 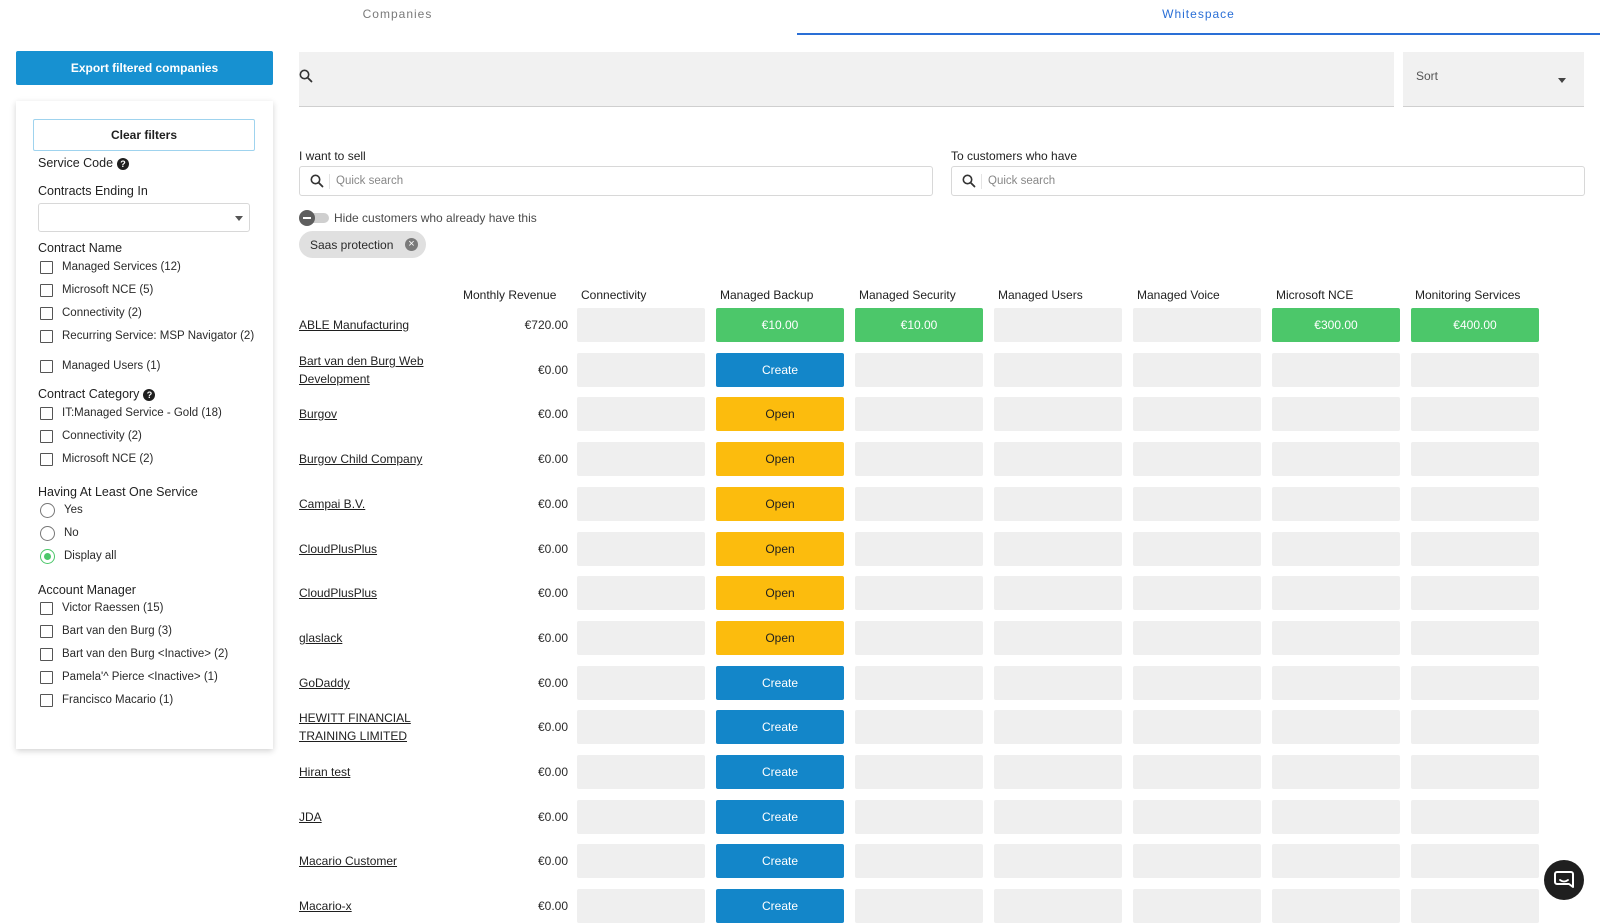 I want to click on company-link: HEWITT FINANCIAL TRAINING LIMITED, so click(x=355, y=727).